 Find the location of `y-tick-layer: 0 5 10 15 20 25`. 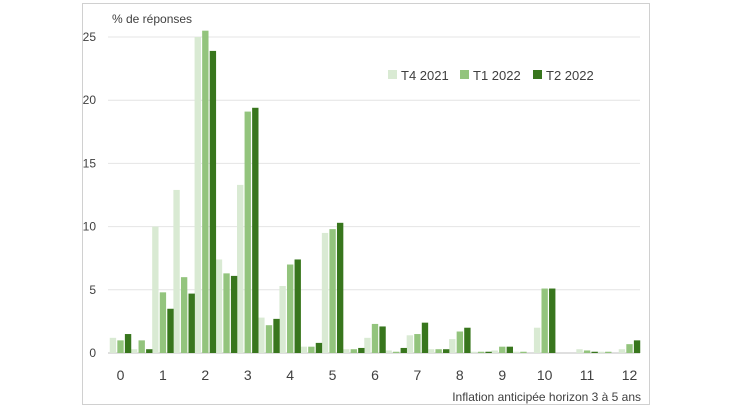

y-tick-layer: 0 5 10 15 20 25 is located at coordinates (90, 195).